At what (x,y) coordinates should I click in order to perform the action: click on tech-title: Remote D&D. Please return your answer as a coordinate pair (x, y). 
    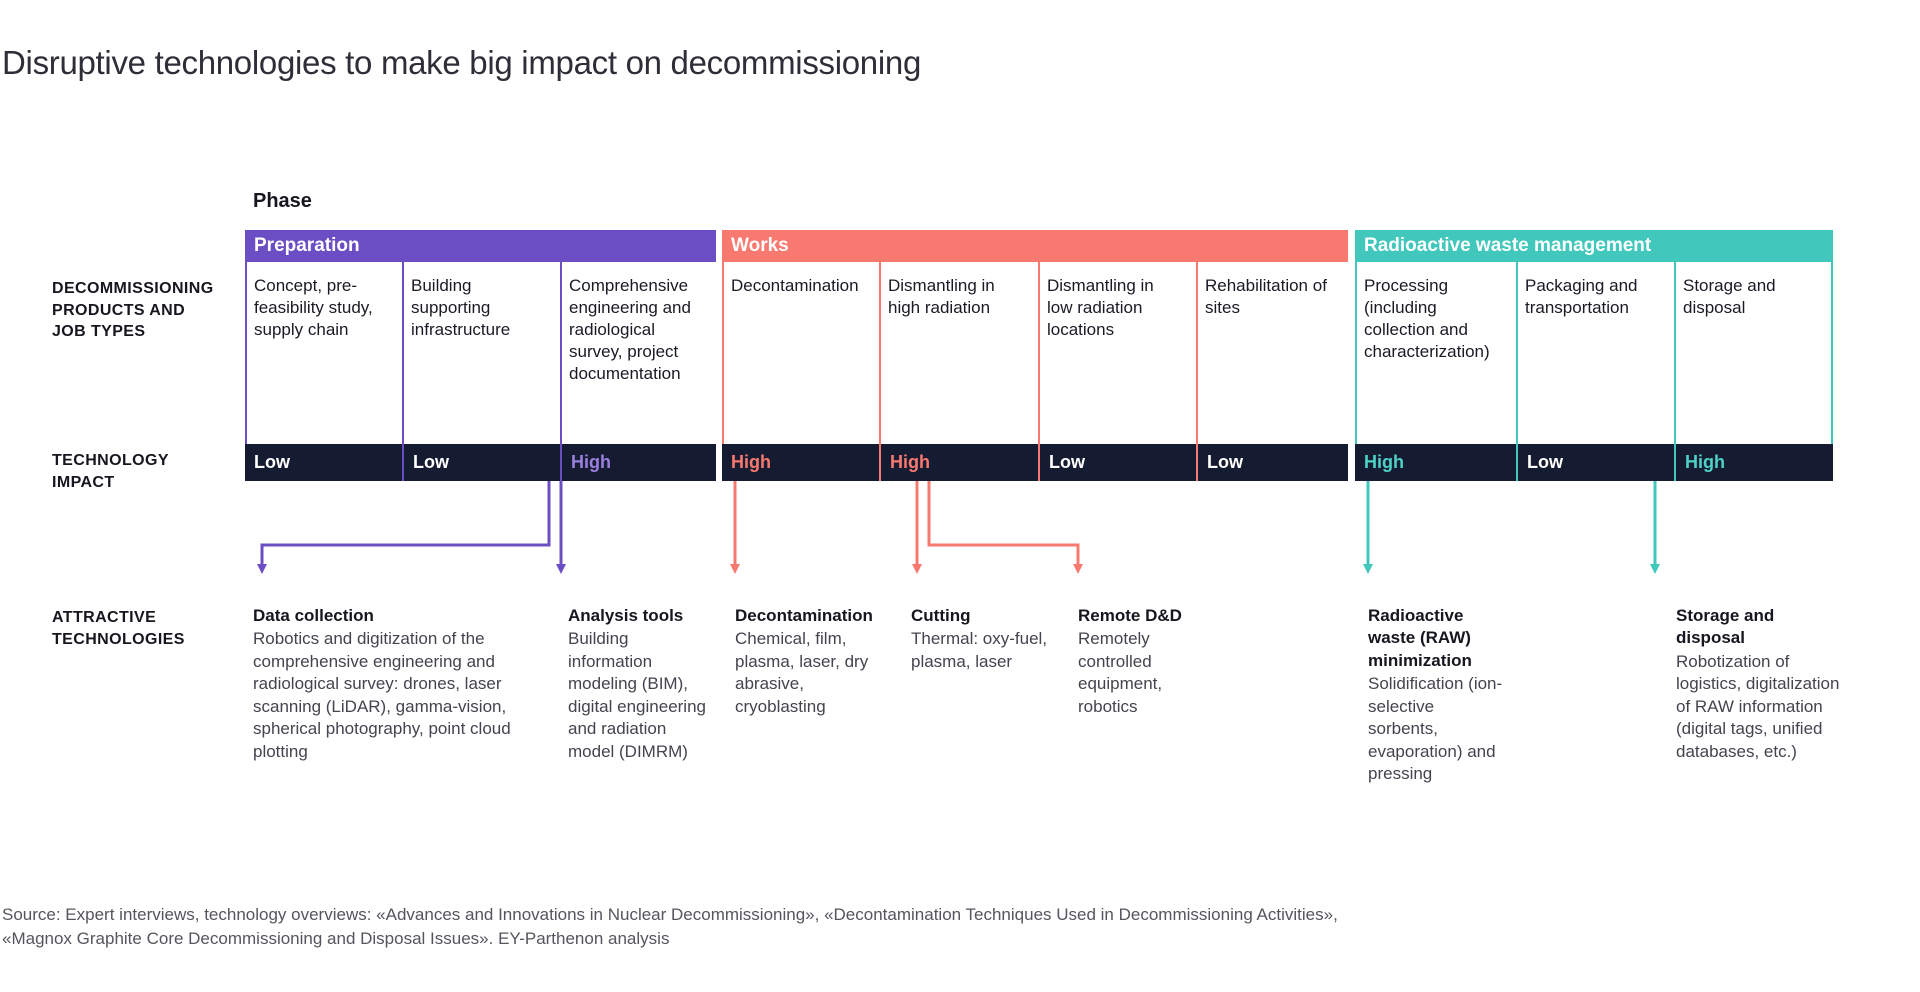
    Looking at the image, I should click on (1130, 615).